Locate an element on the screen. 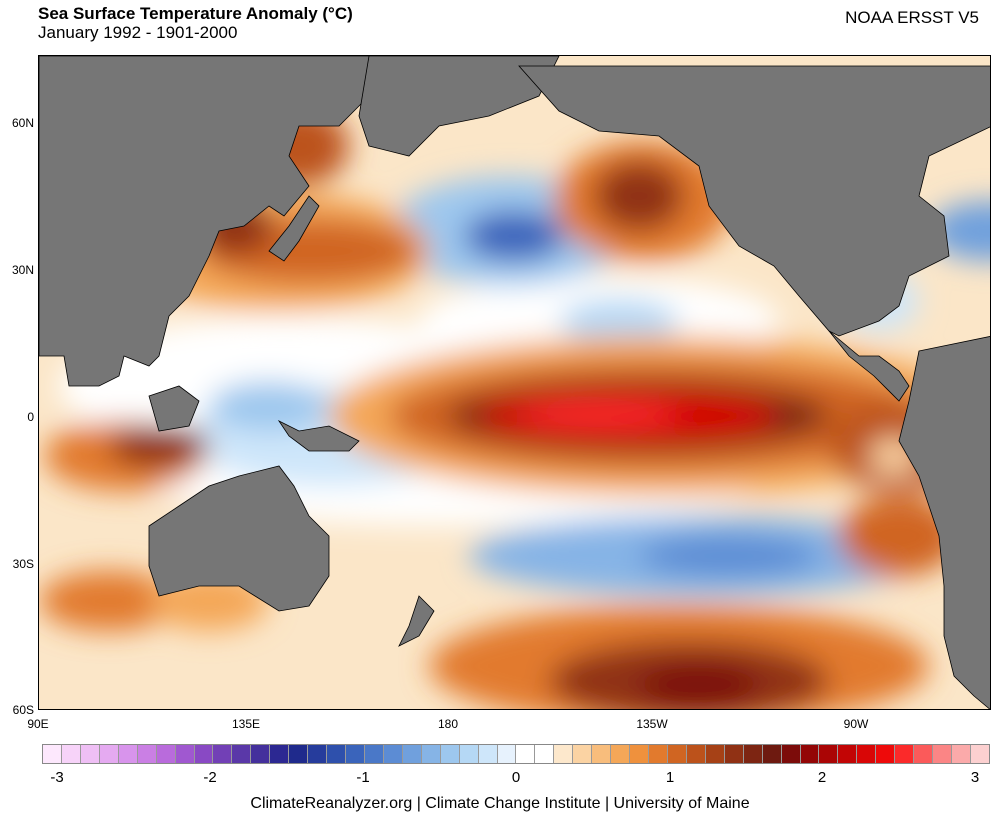 This screenshot has height=819, width=1000. colorbar-label-3: 3 is located at coordinates (975, 777).